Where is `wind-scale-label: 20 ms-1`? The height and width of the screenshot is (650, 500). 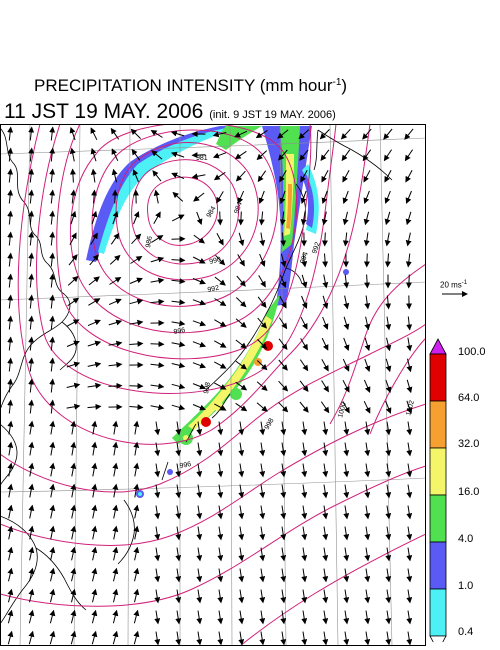 wind-scale-label: 20 ms-1 is located at coordinates (453, 285).